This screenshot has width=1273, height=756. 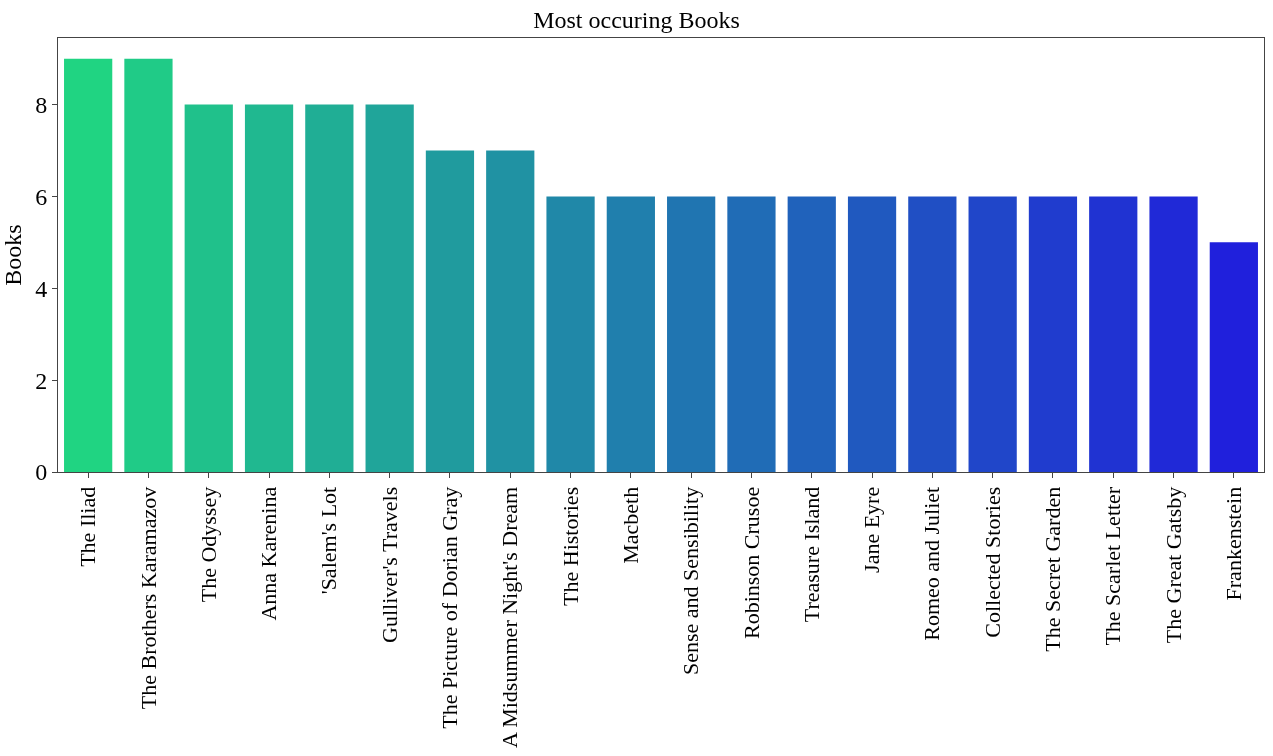 I want to click on x-tick-label: The Iliad, so click(x=88, y=526).